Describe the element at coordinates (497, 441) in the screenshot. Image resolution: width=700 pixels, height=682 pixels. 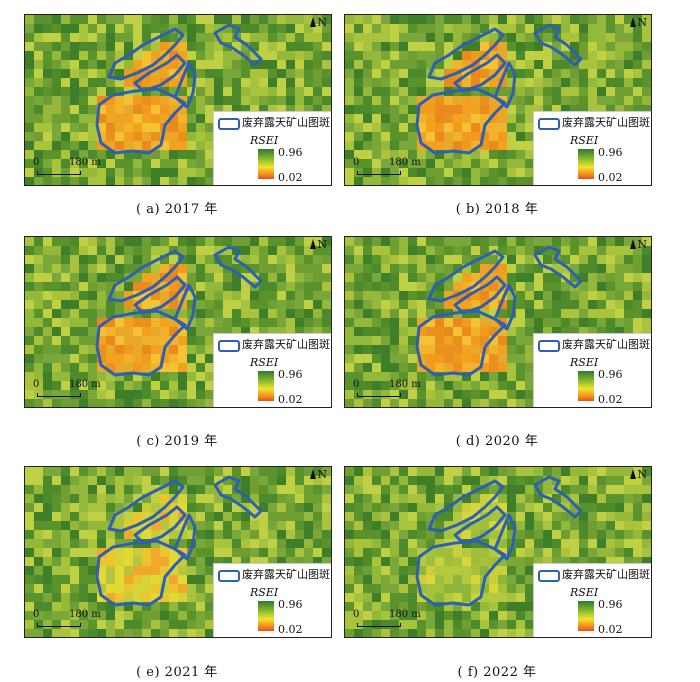
I see `panel-caption: ( d) 2020 年` at that location.